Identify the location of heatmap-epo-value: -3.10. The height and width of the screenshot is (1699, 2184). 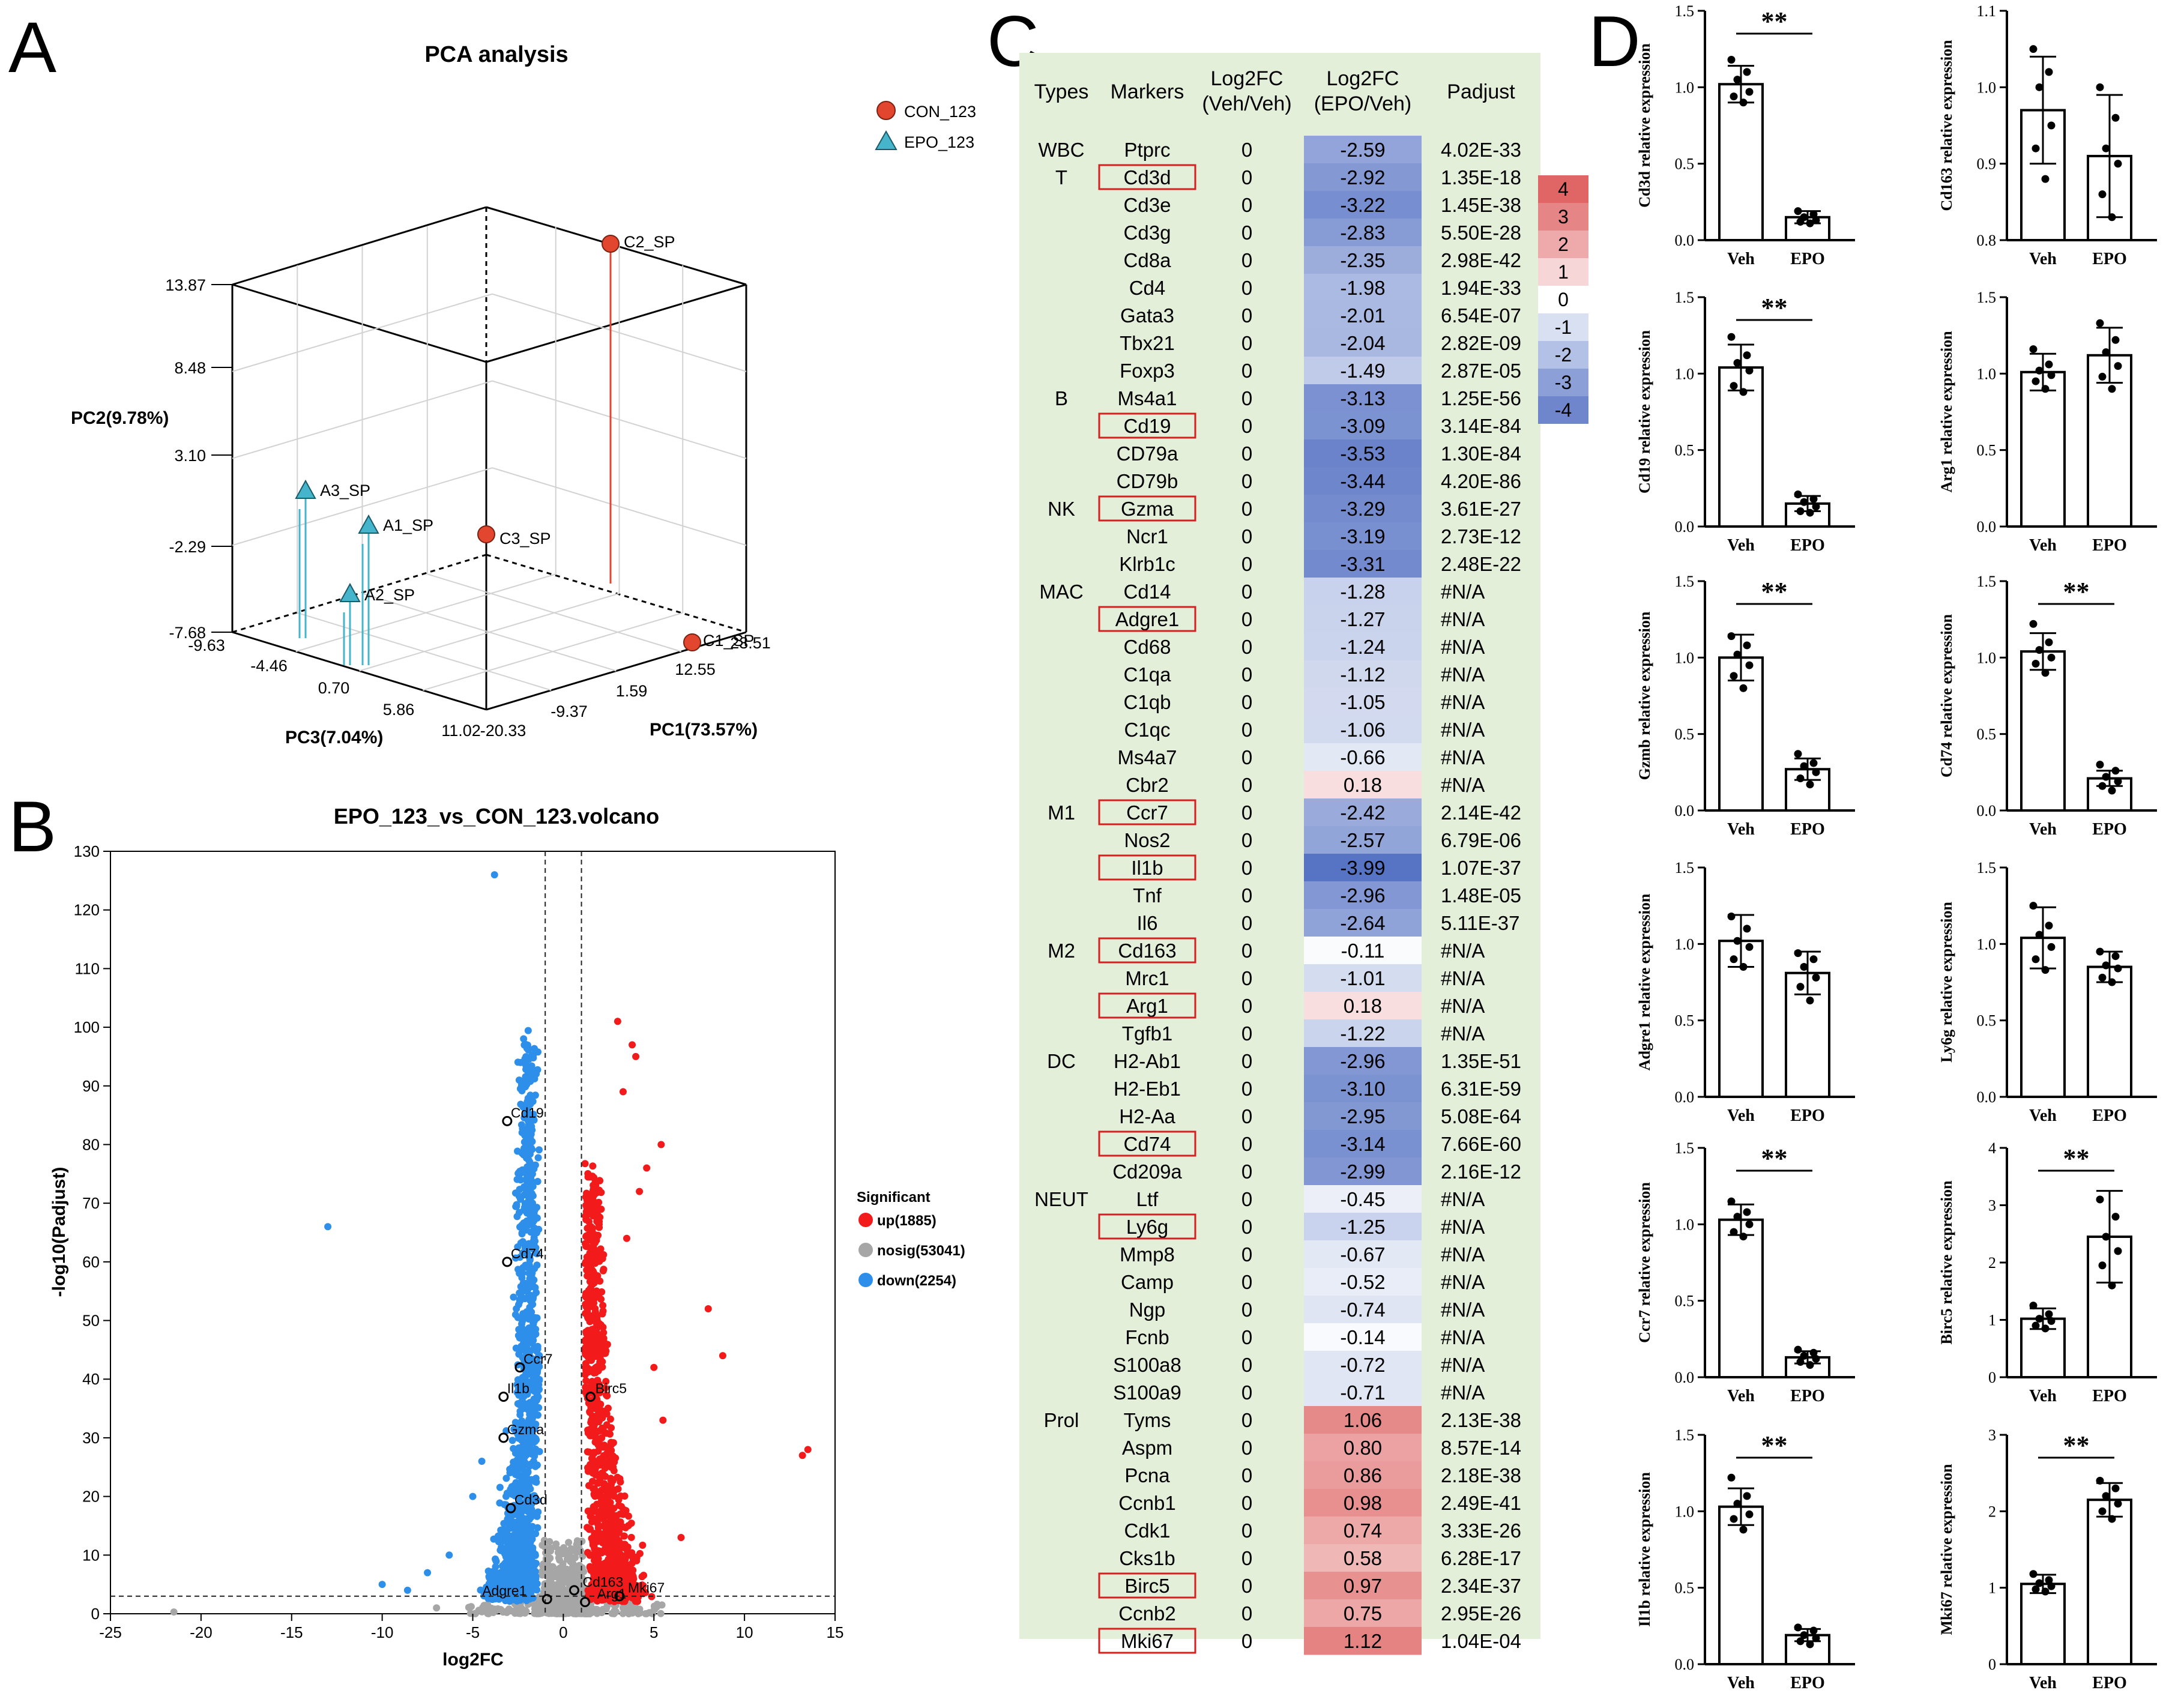
(1363, 1089).